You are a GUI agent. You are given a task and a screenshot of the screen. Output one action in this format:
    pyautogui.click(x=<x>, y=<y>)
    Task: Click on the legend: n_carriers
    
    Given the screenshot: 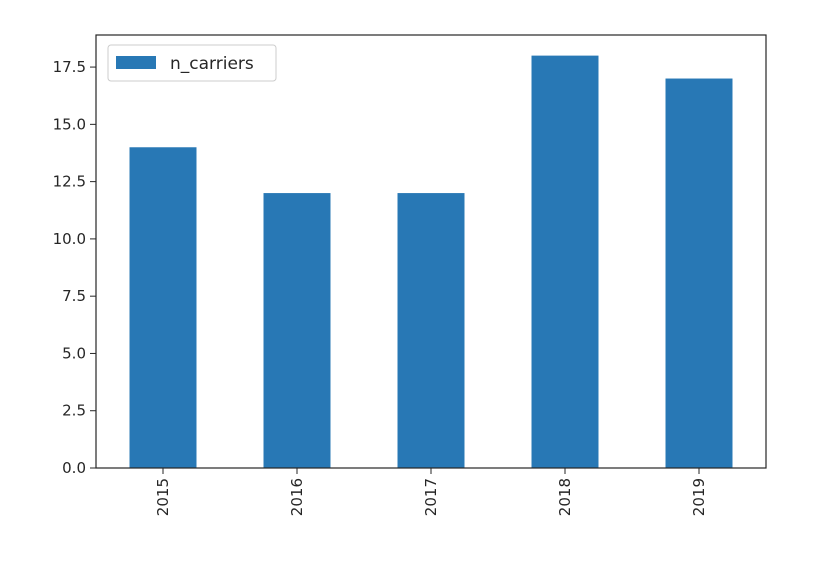 What is the action you would take?
    pyautogui.click(x=192, y=63)
    